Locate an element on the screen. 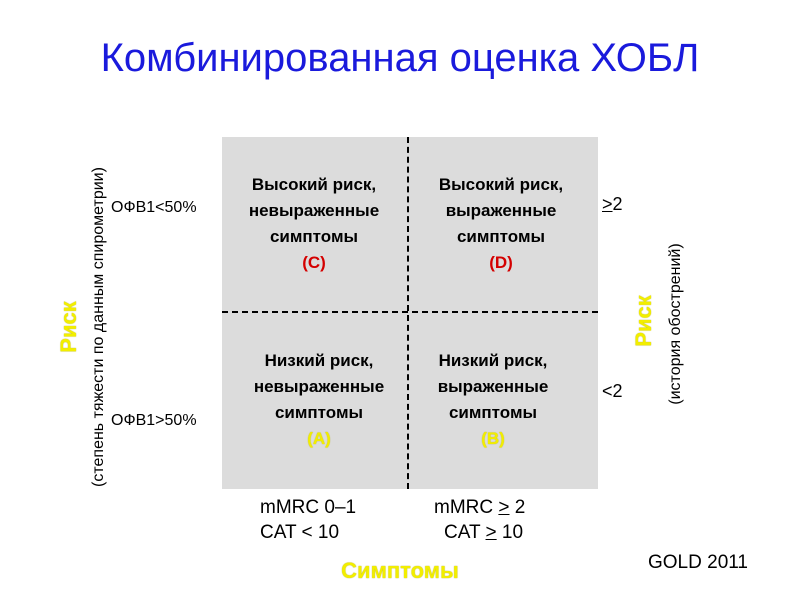 The image size is (800, 600). cat-high-label: CAT > 10 is located at coordinates (484, 532).